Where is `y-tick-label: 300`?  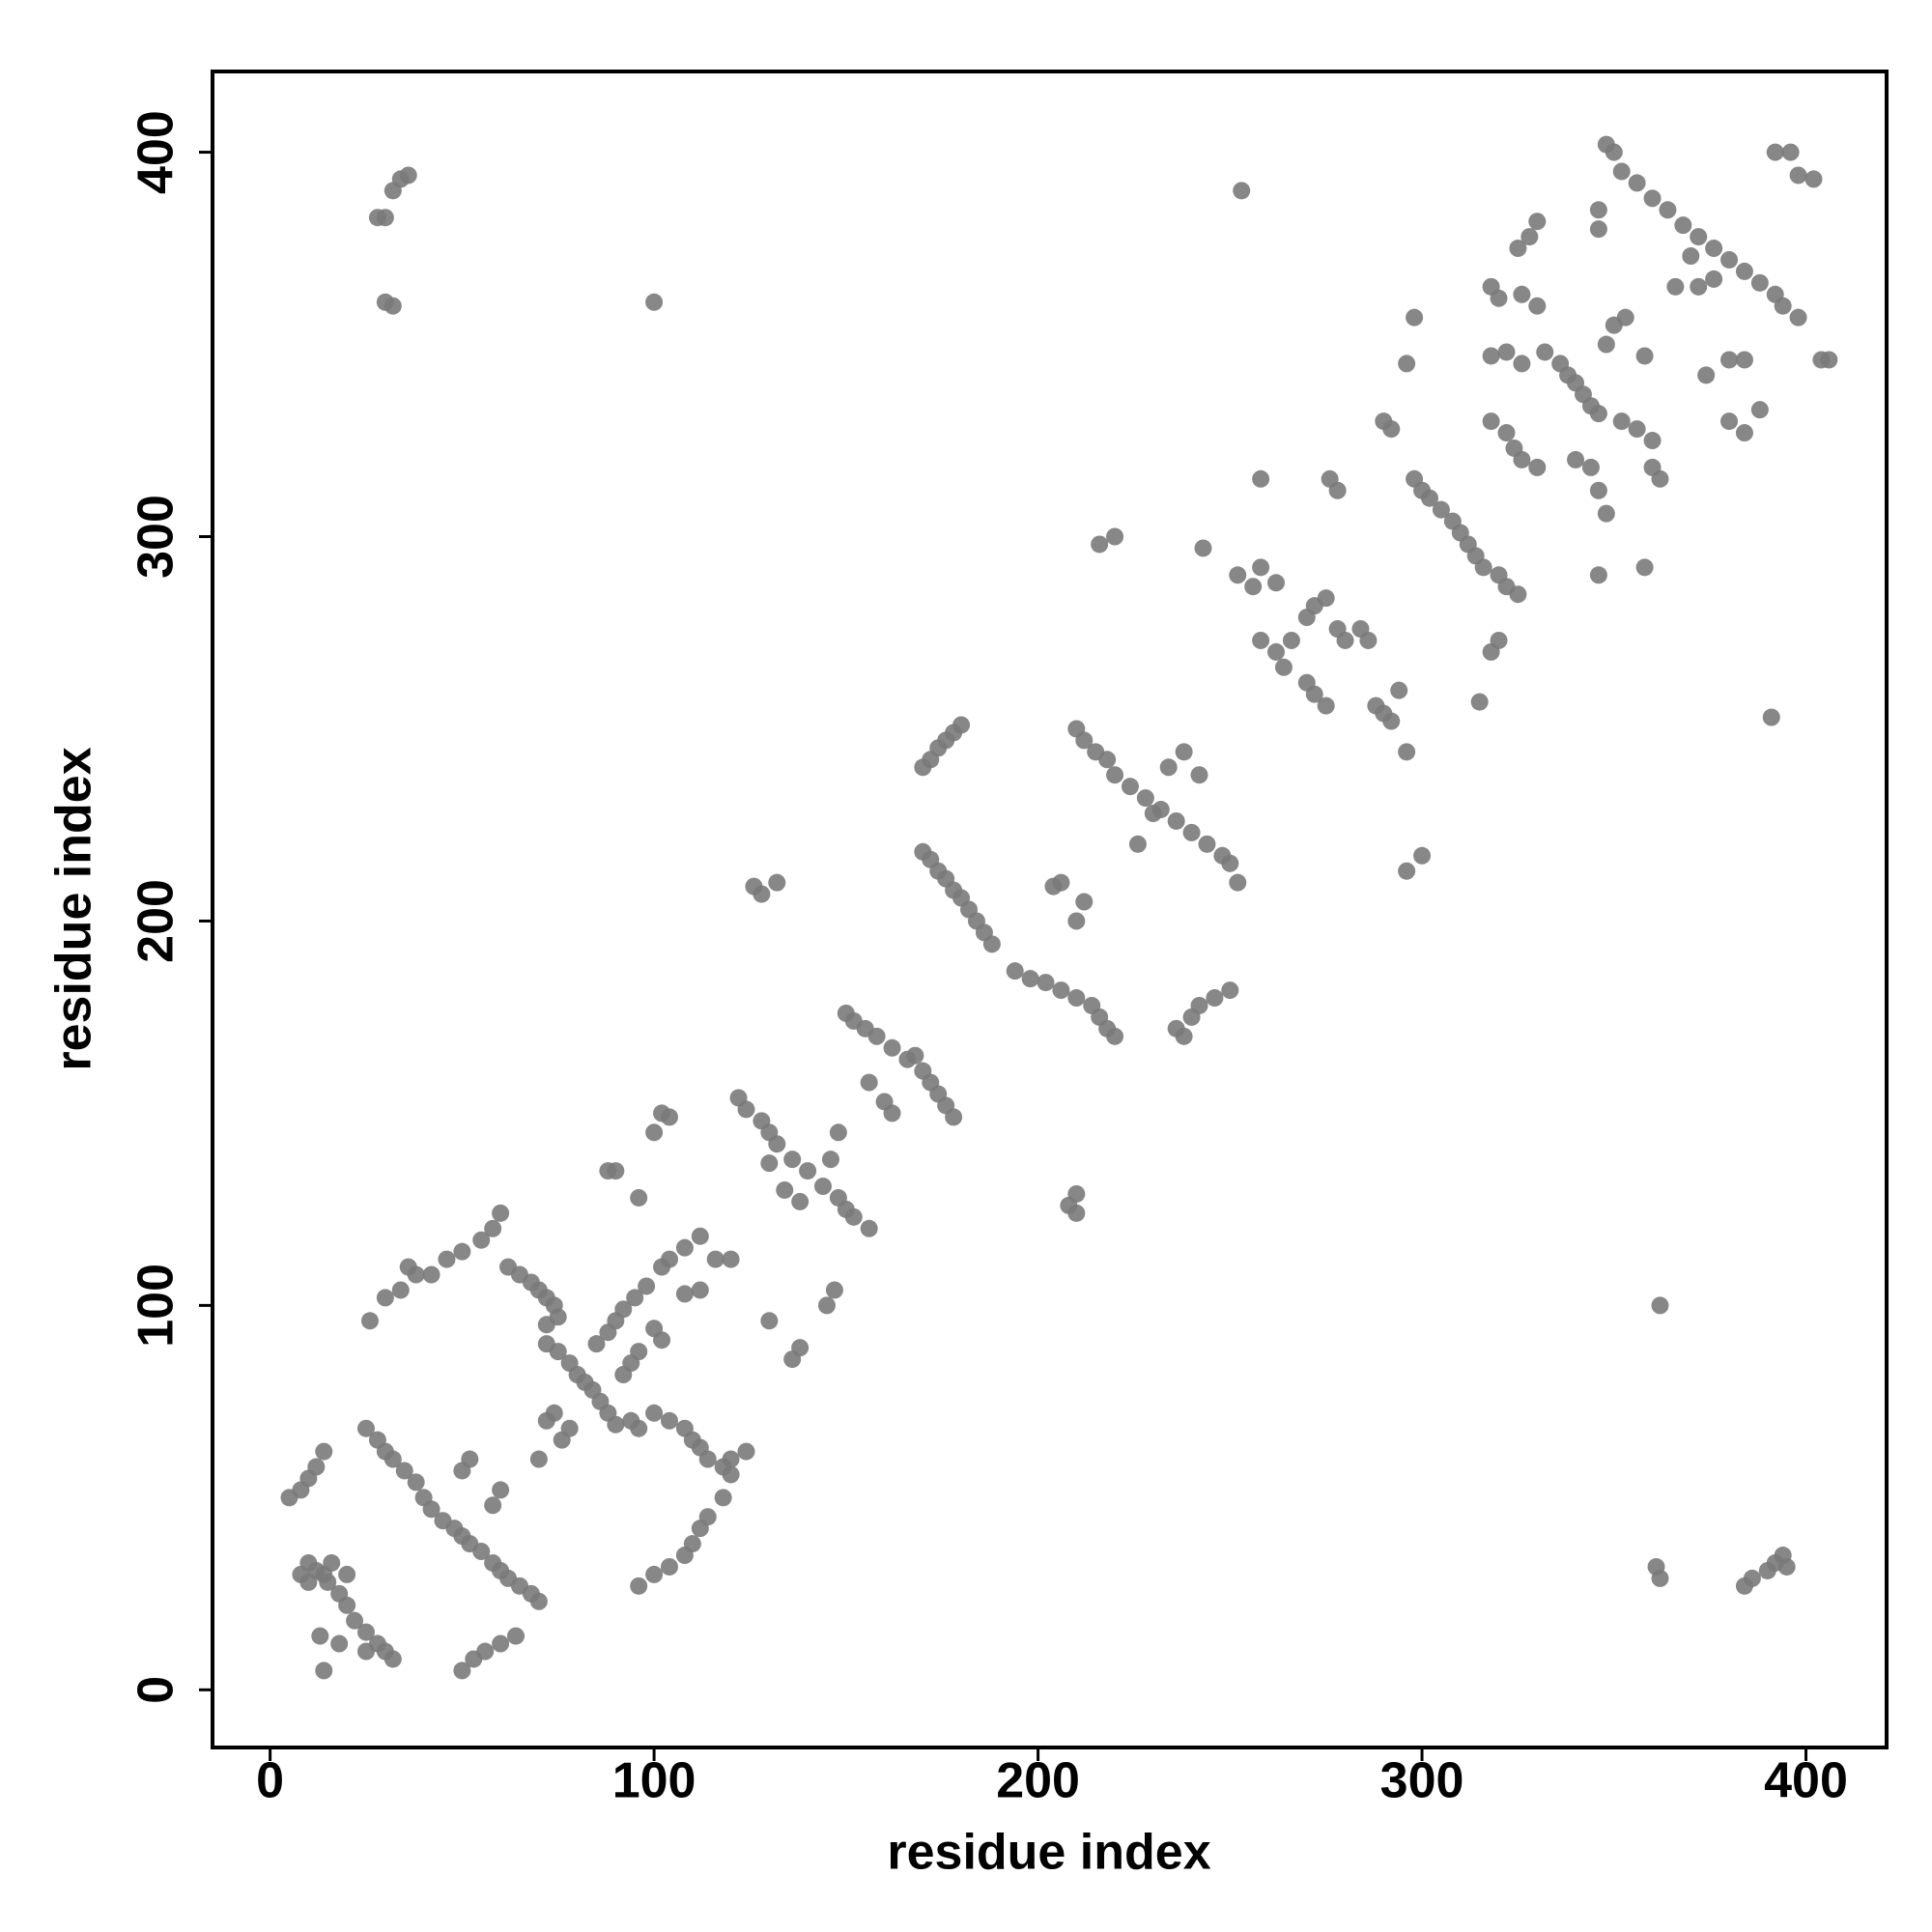 y-tick-label: 300 is located at coordinates (156, 537).